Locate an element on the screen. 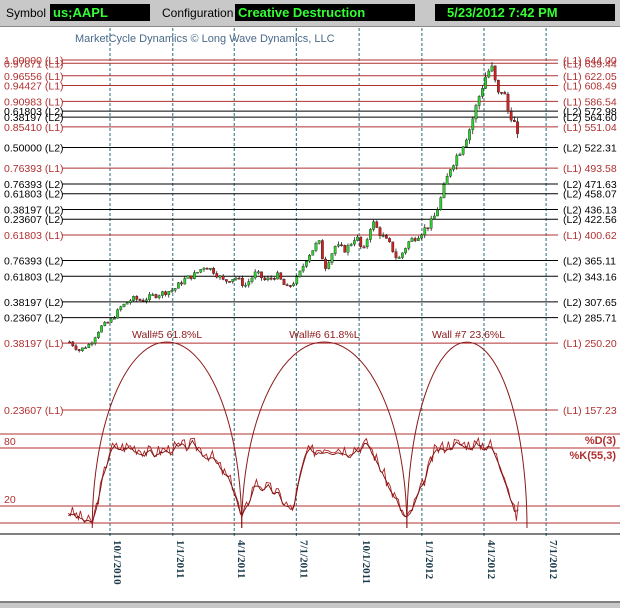  fib-left-label-18: 0.23607 (L2) is located at coordinates (34, 319).